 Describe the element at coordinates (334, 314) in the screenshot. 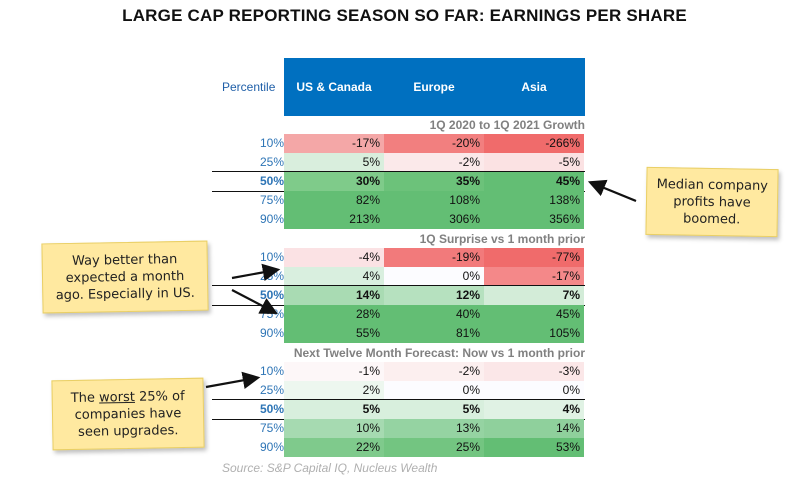

I see `table-cell: 28%` at that location.